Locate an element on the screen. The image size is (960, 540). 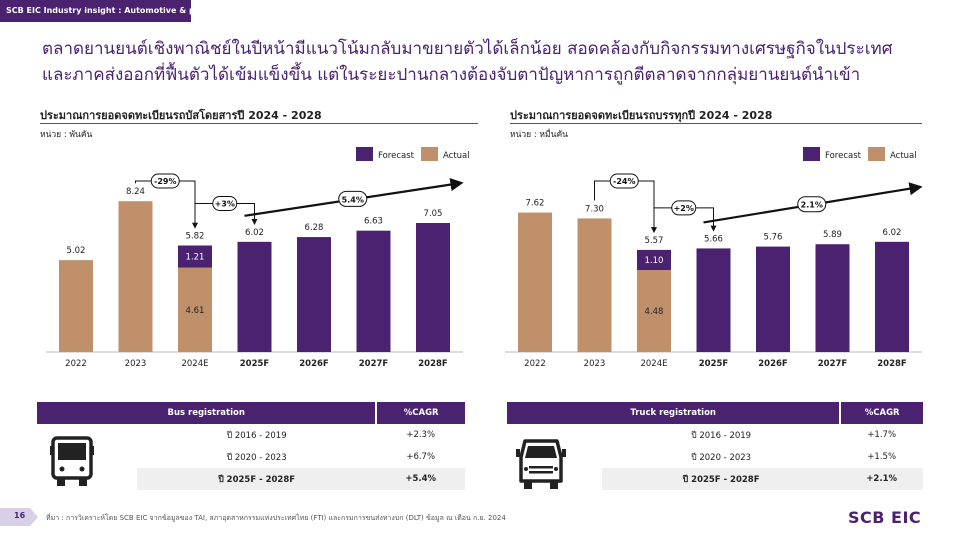
bus-cagr-value: +5.4% is located at coordinates (420, 479).